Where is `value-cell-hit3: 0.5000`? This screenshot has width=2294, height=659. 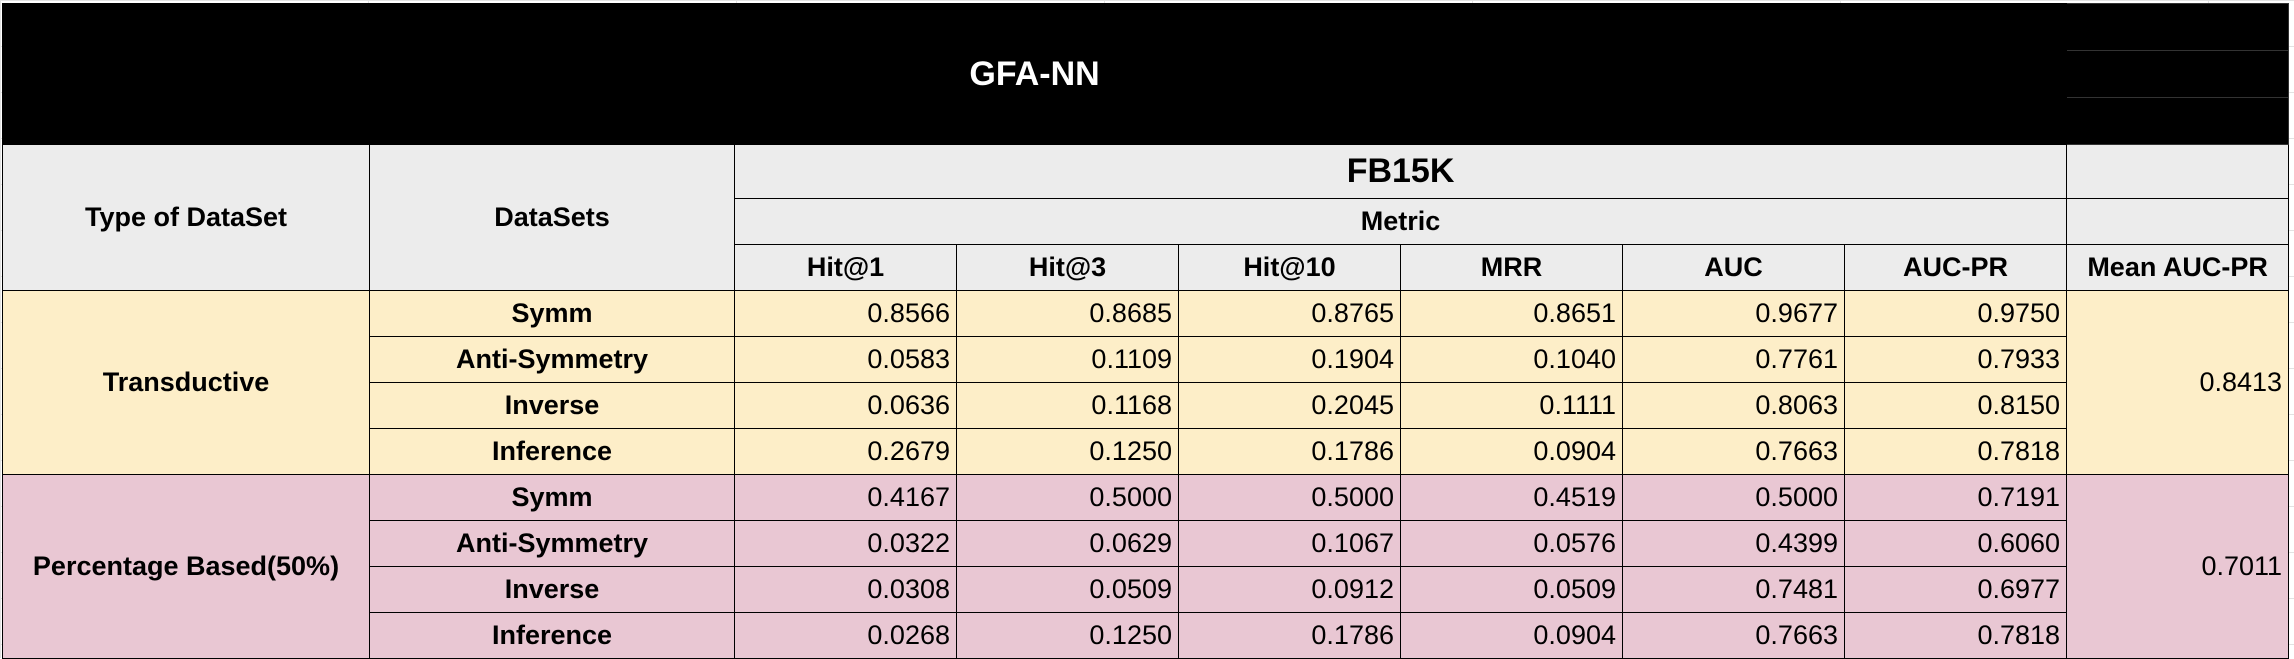 value-cell-hit3: 0.5000 is located at coordinates (1067, 497).